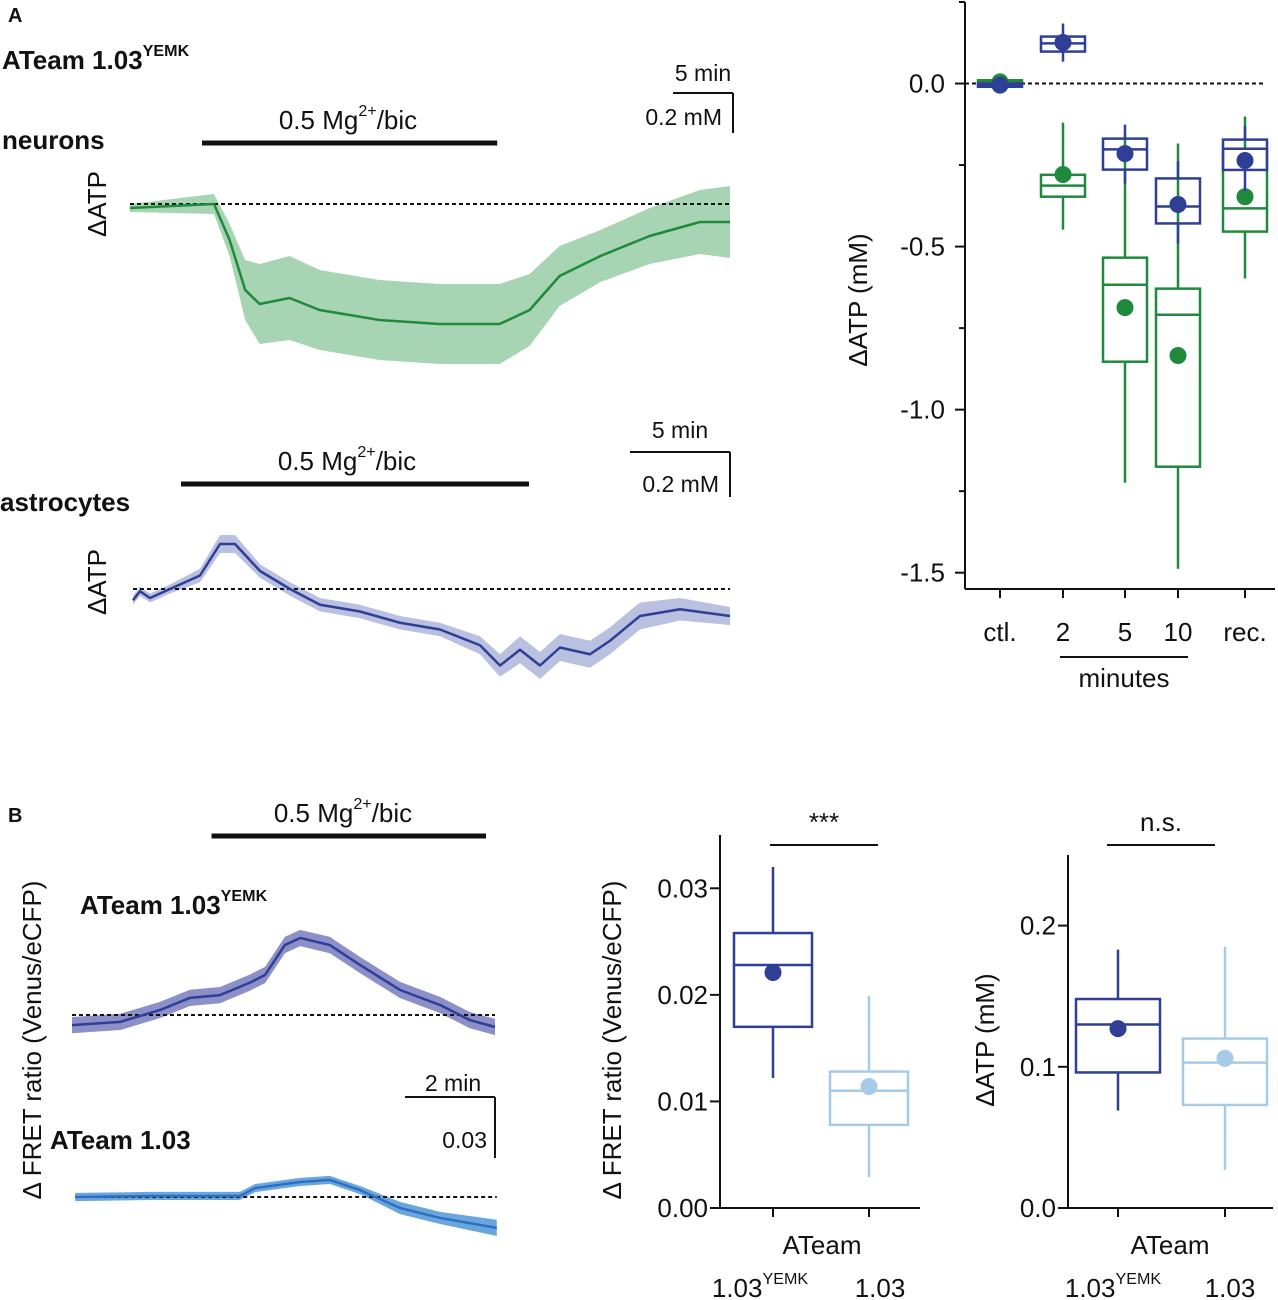 The height and width of the screenshot is (1300, 1278). Describe the element at coordinates (682, 1101) in the screenshot. I see `y-tick-label: 0.01` at that location.